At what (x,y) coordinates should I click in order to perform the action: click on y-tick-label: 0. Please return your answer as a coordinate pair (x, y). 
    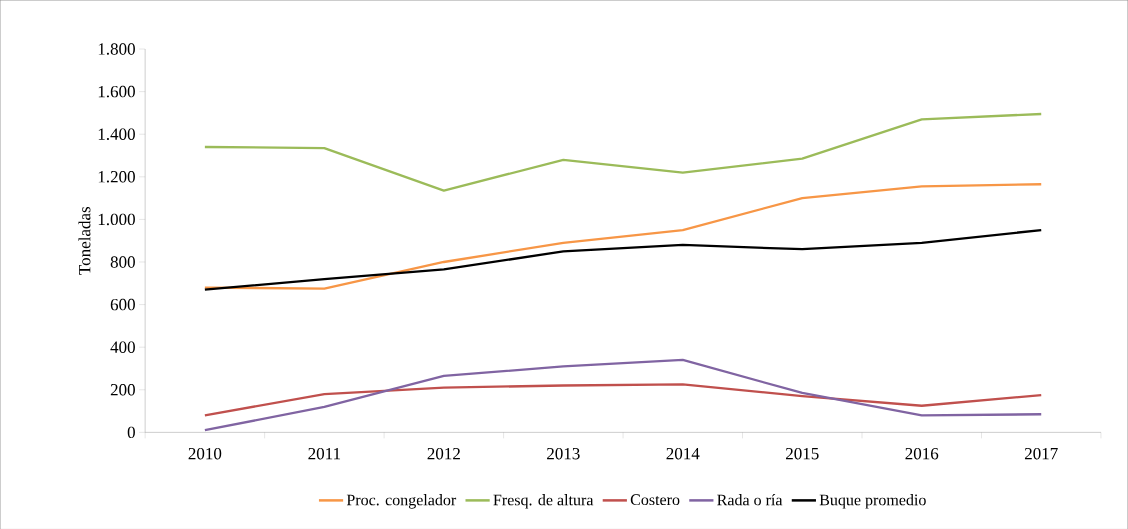
    Looking at the image, I should click on (131, 432).